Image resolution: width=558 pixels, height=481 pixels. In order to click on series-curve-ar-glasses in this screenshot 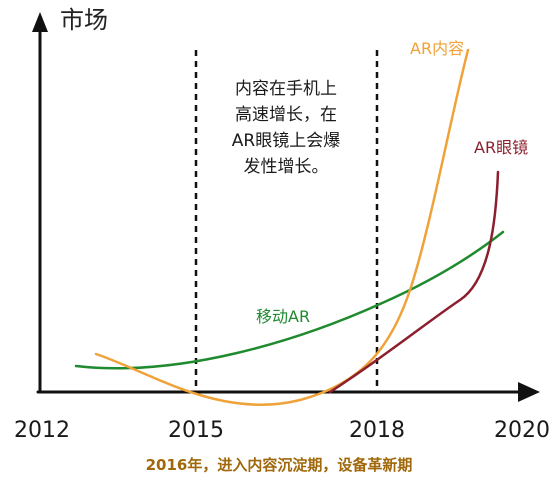, I will do `click(414, 282)`.